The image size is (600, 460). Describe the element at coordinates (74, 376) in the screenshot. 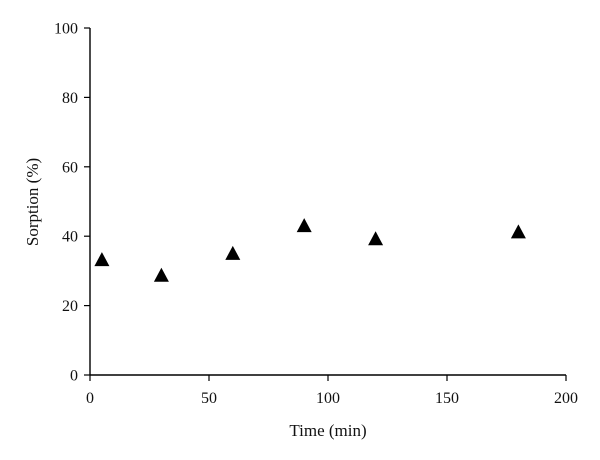

I see `y-tick-label: 0` at that location.